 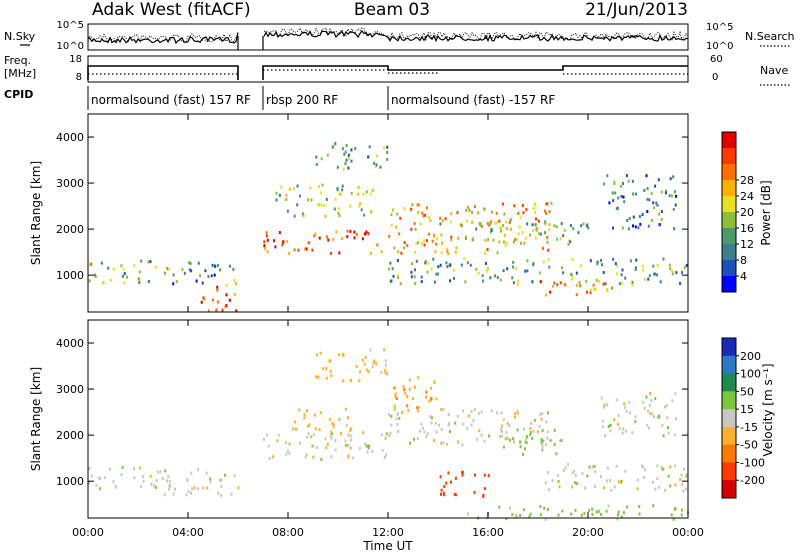 What do you see at coordinates (747, 180) in the screenshot?
I see `colorbar-tick-label: 28` at bounding box center [747, 180].